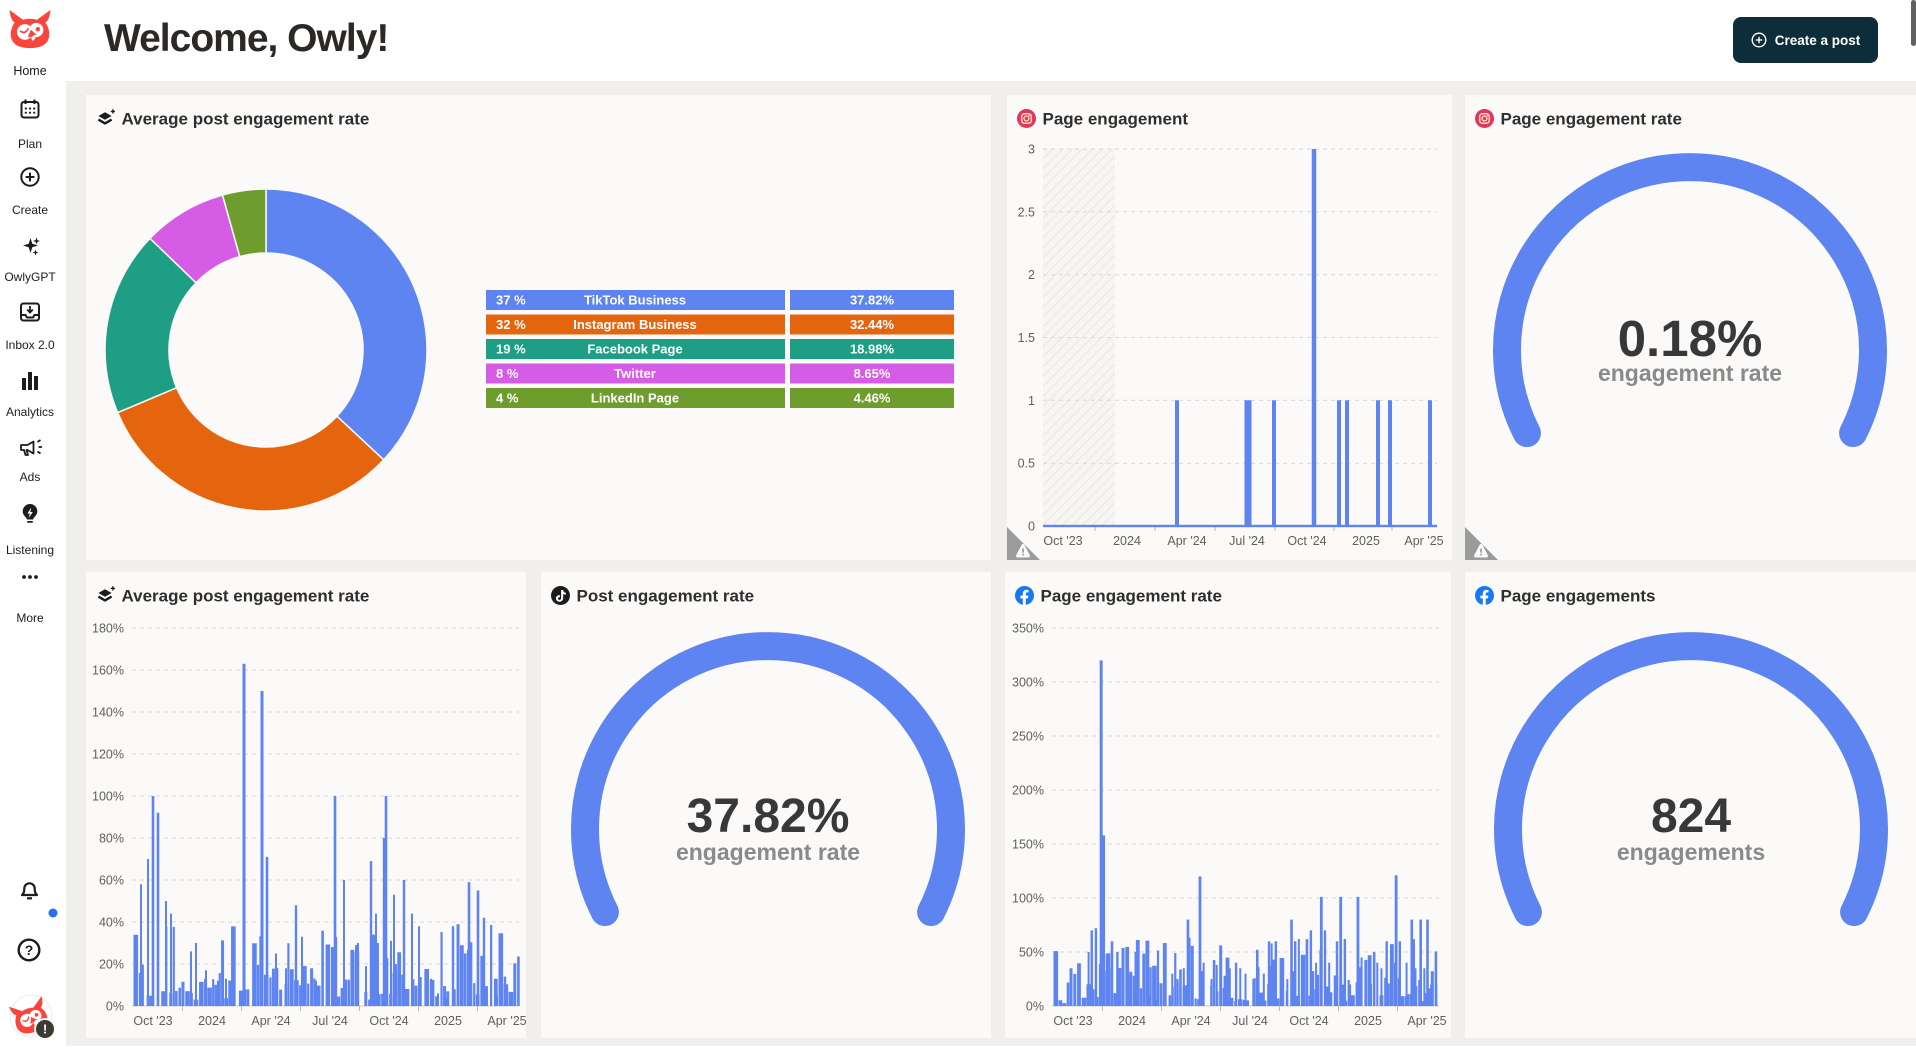 The width and height of the screenshot is (1916, 1051). What do you see at coordinates (1026, 464) in the screenshot?
I see `svg-text: 0.5` at bounding box center [1026, 464].